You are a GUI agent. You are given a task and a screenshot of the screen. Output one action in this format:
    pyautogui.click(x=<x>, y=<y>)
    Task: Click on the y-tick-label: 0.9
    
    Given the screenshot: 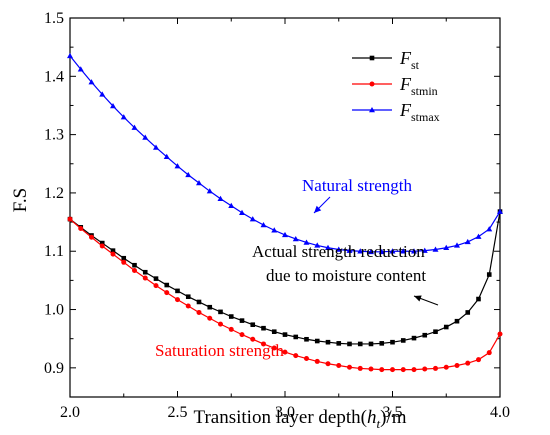 What is the action you would take?
    pyautogui.click(x=54, y=368)
    